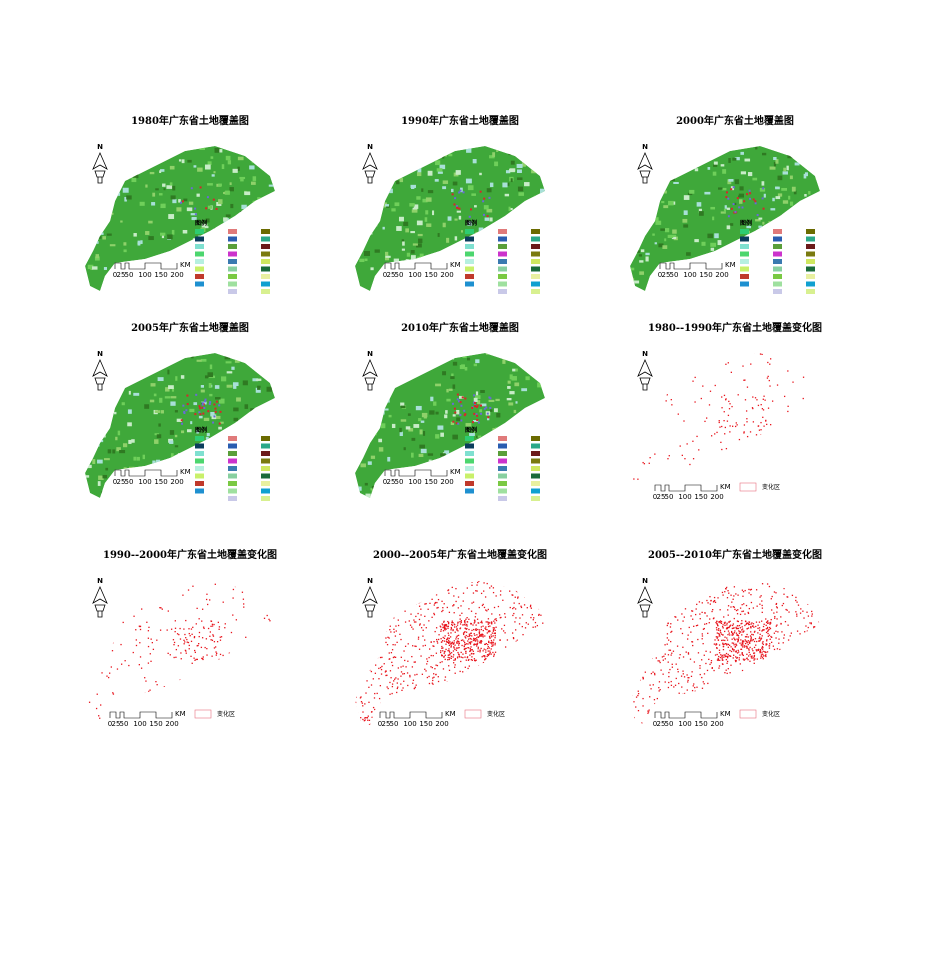 The height and width of the screenshot is (960, 946). What do you see at coordinates (771, 714) in the screenshot?
I see `legend-label: 变化区` at bounding box center [771, 714].